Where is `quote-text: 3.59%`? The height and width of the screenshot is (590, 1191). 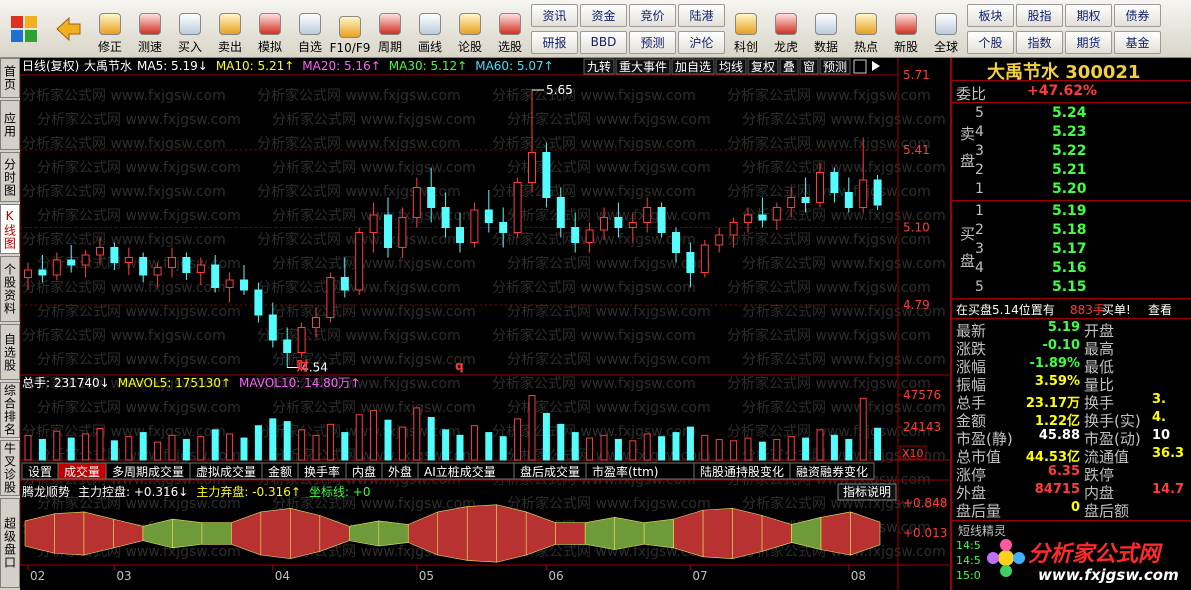
quote-text: 3.59% is located at coordinates (1057, 381).